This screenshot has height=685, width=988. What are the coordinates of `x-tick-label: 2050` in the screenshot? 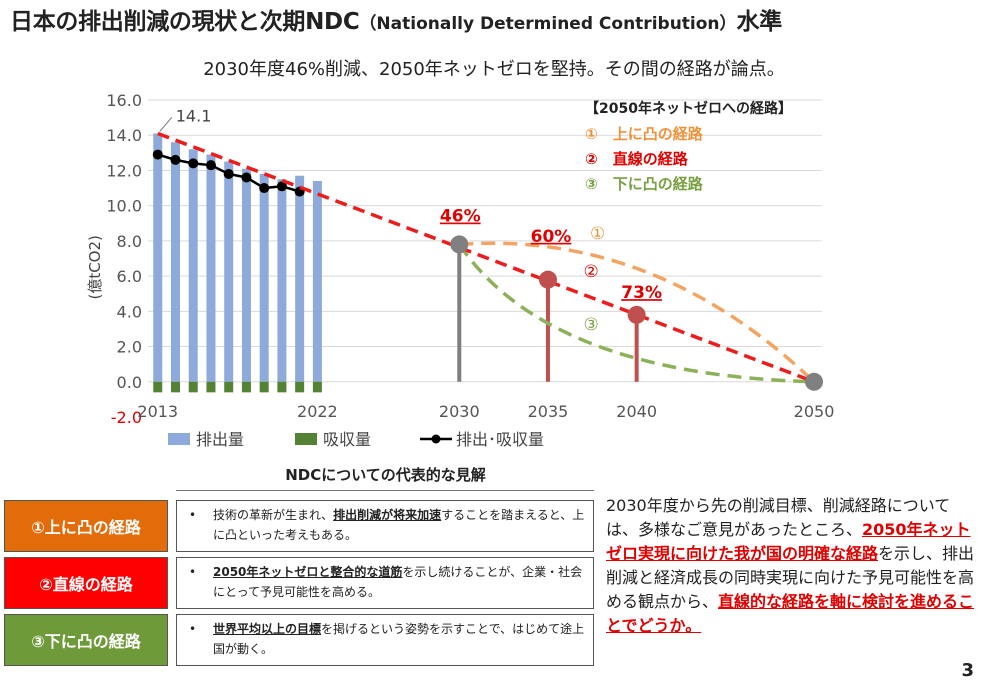 It's located at (814, 411).